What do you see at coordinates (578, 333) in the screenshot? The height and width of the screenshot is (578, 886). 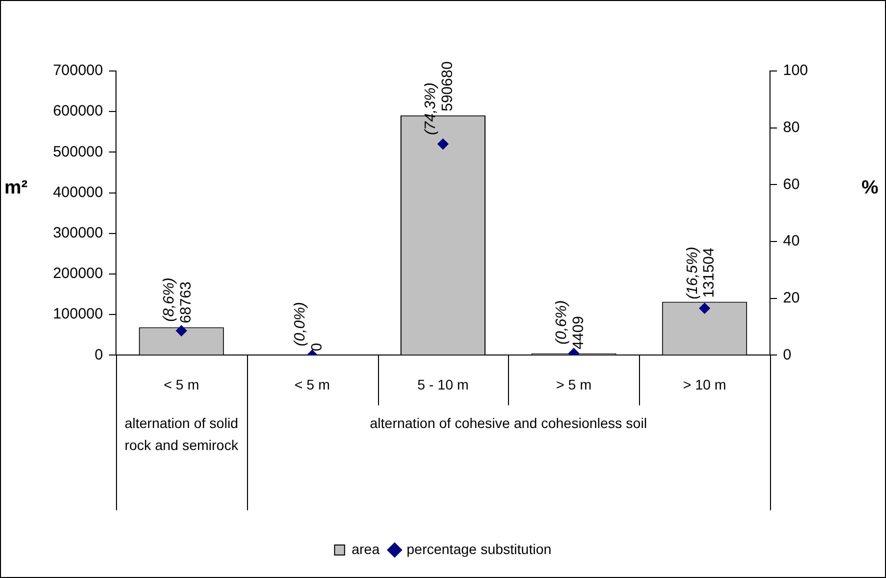 I see `data-label: 4409` at bounding box center [578, 333].